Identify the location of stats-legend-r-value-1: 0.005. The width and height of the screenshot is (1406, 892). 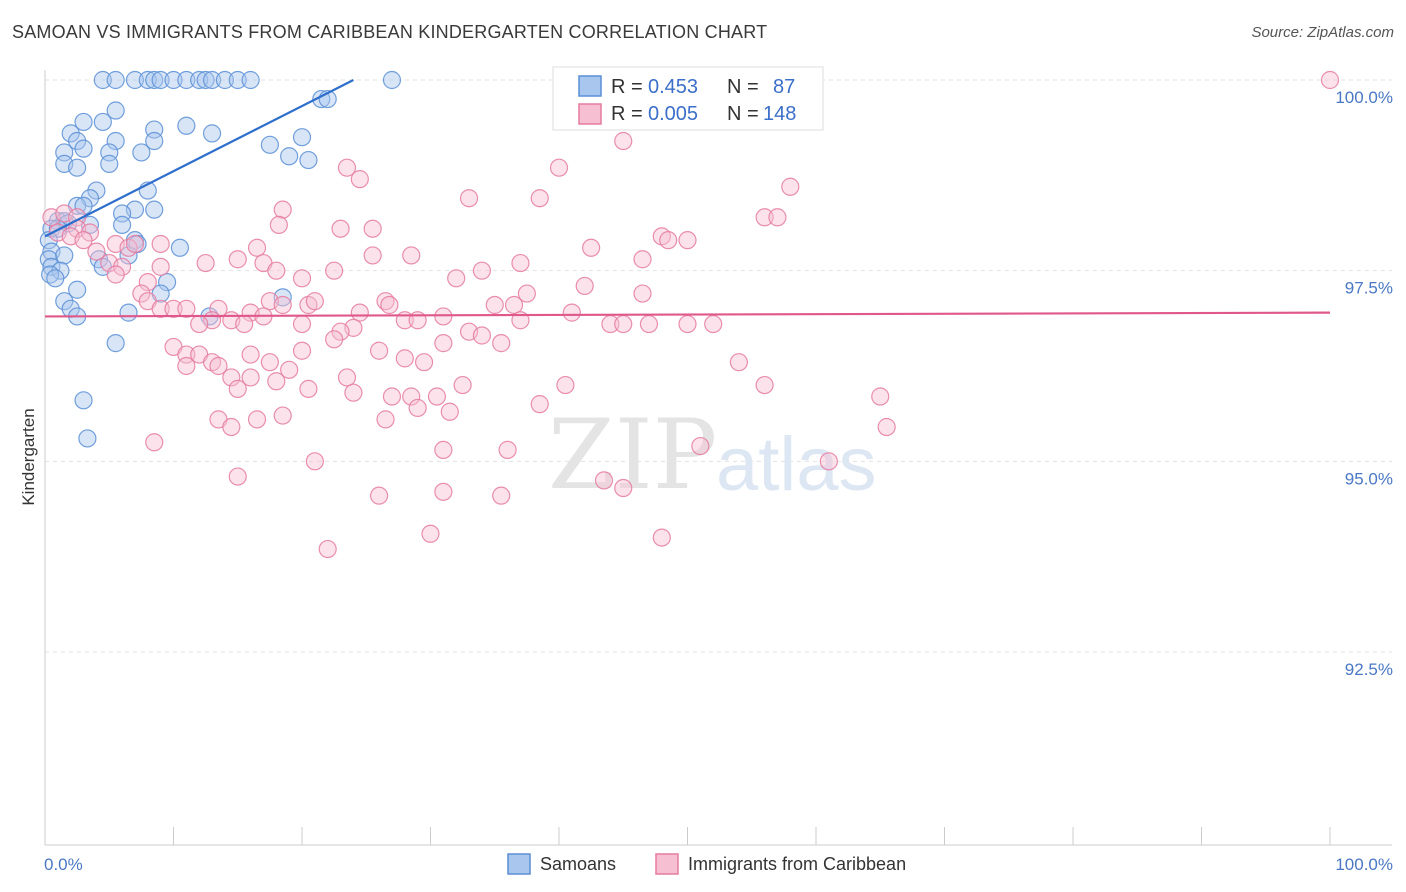
(673, 114).